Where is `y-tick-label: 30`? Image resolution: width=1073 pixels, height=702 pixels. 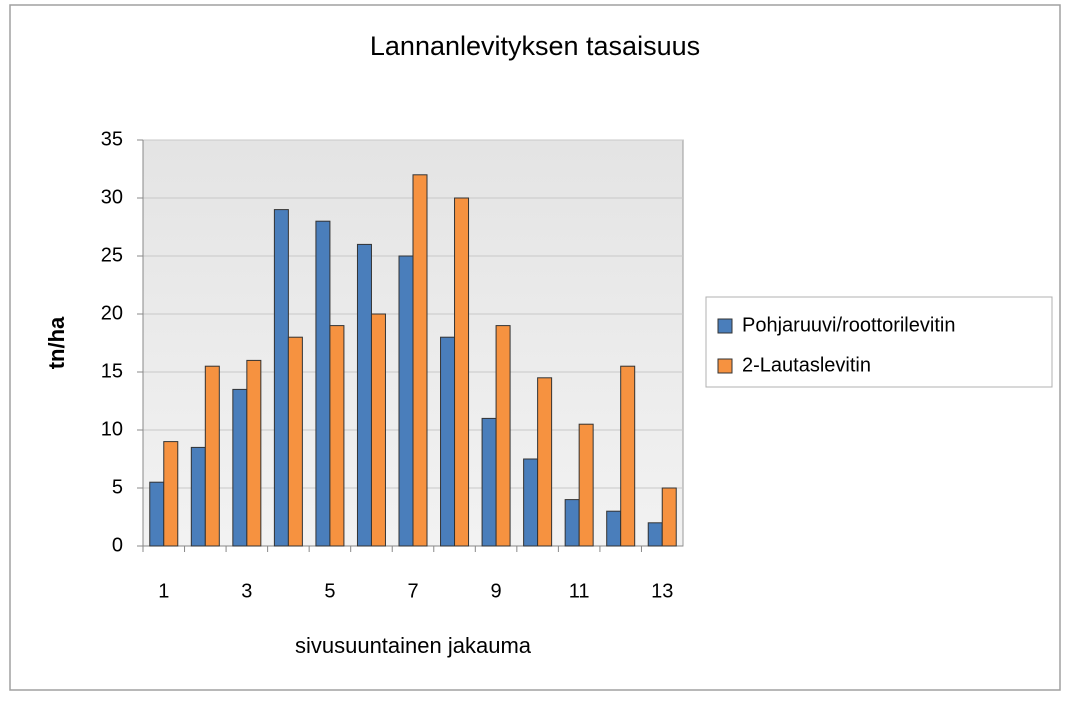
y-tick-label: 30 is located at coordinates (112, 197).